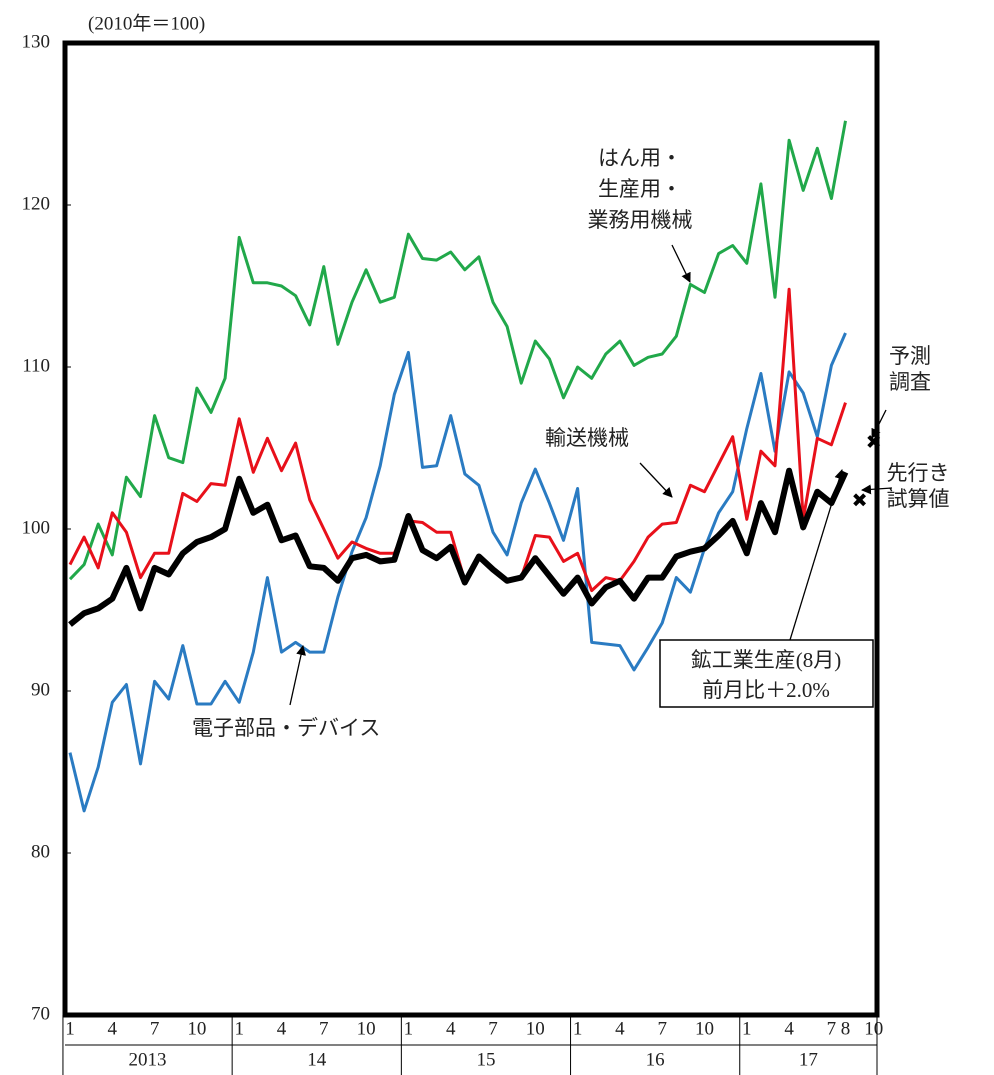 The height and width of the screenshot is (1075, 994). I want to click on year-label: 2013, so click(148, 1059).